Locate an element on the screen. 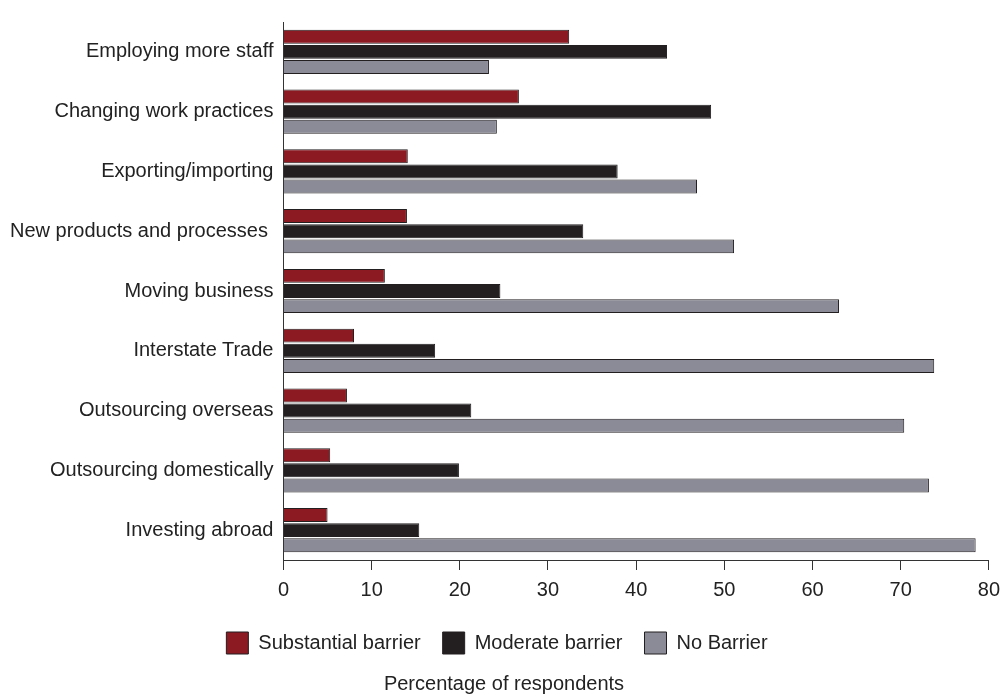 The height and width of the screenshot is (698, 1008). y-tick-label: Moving business is located at coordinates (199, 289).